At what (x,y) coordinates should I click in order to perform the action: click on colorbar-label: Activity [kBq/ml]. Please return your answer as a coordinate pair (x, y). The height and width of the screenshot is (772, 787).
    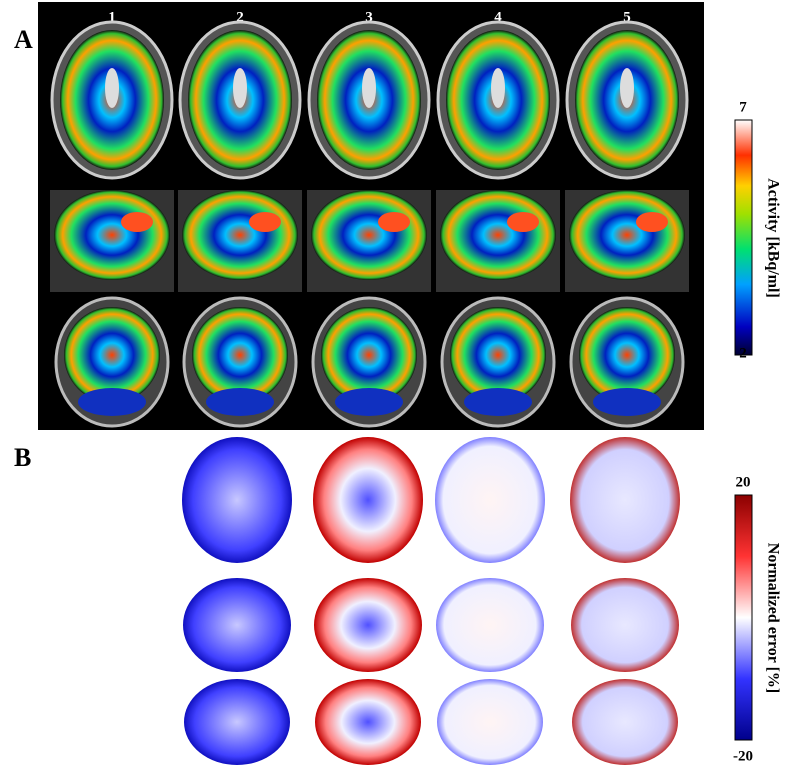
    Looking at the image, I should click on (772, 238).